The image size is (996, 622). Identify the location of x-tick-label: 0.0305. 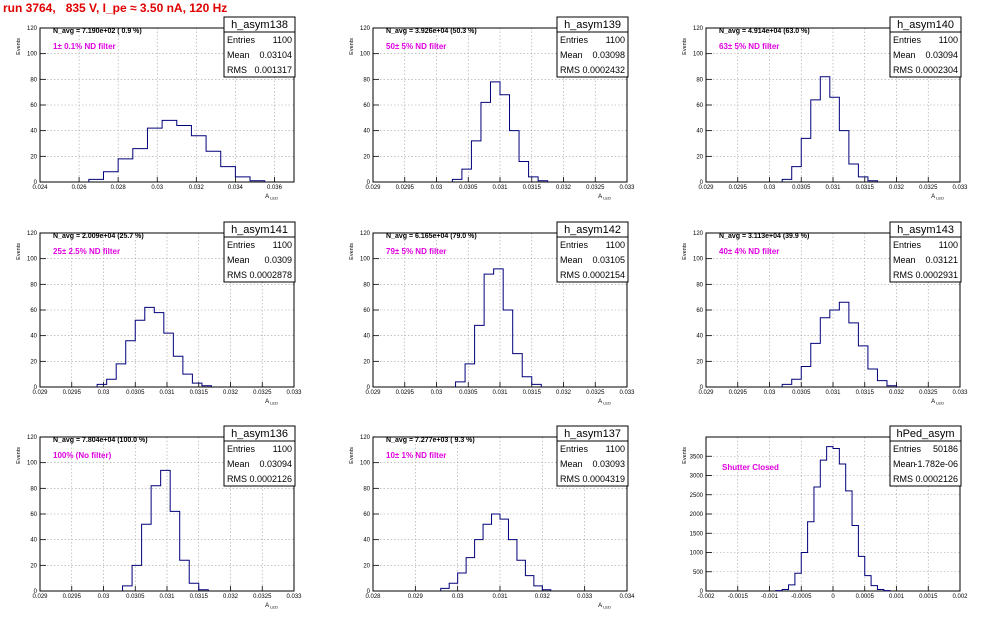
(135, 393).